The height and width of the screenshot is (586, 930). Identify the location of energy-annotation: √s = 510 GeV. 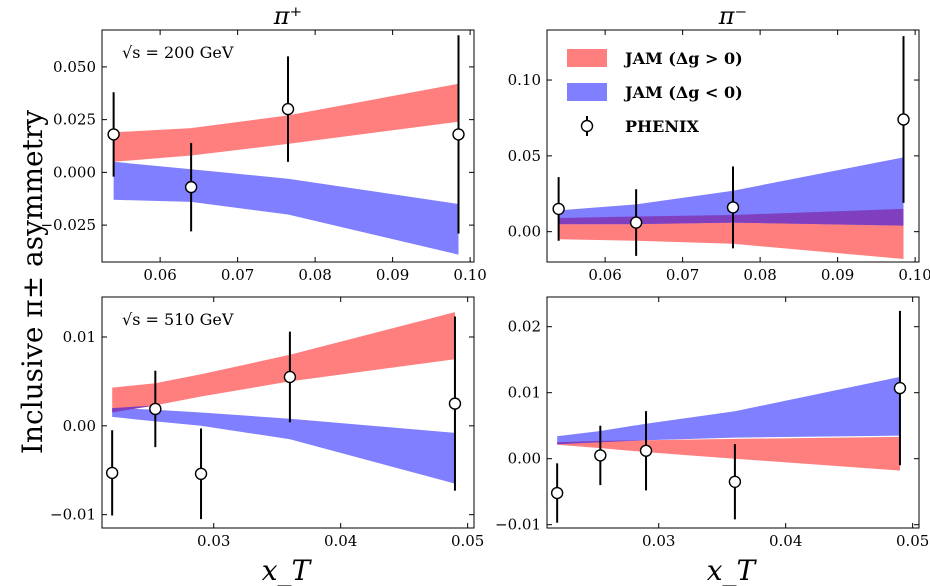
(178, 319).